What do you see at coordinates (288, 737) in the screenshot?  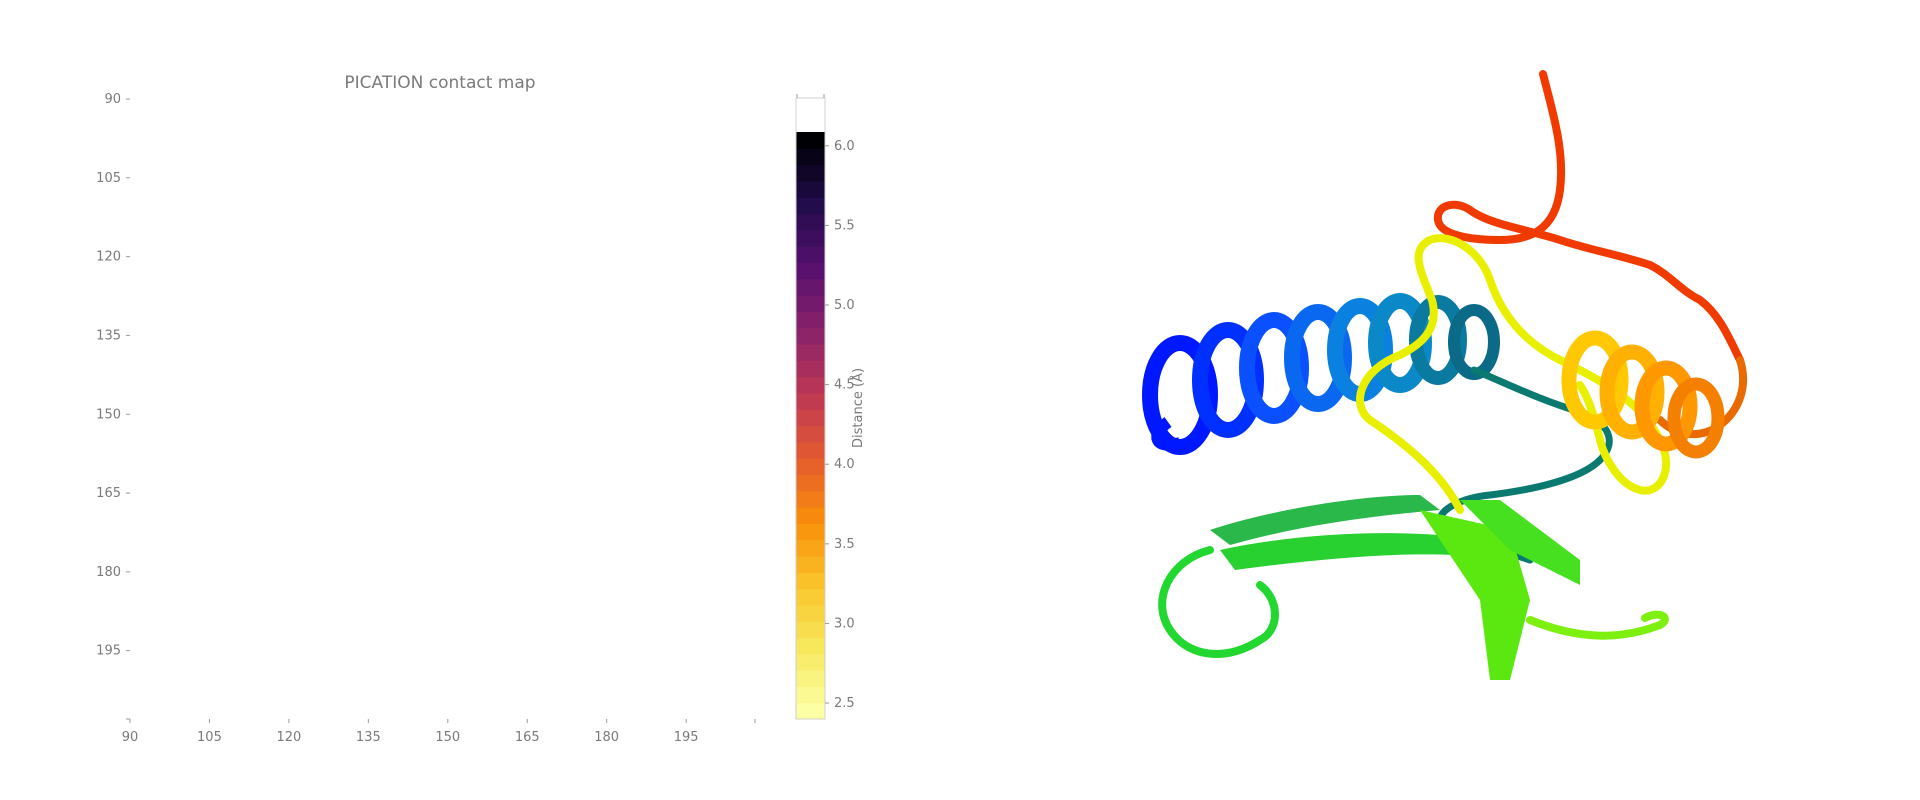 I see `x-tick-label: 120` at bounding box center [288, 737].